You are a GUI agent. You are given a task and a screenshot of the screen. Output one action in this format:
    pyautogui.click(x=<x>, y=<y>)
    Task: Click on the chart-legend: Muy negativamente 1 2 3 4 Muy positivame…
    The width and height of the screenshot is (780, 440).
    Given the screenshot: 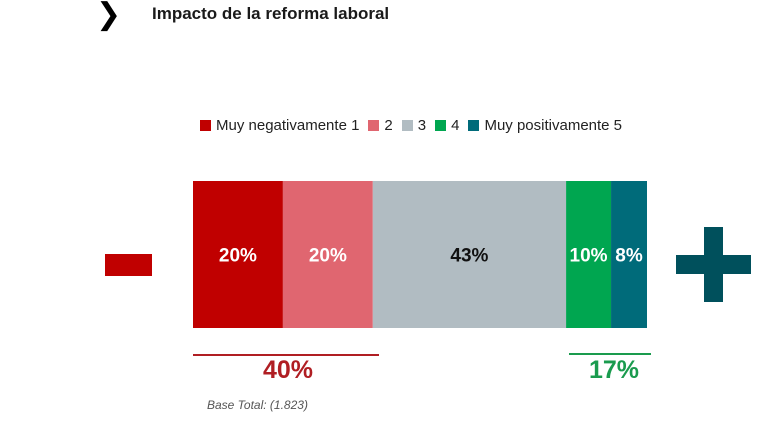 What is the action you would take?
    pyautogui.click(x=415, y=125)
    